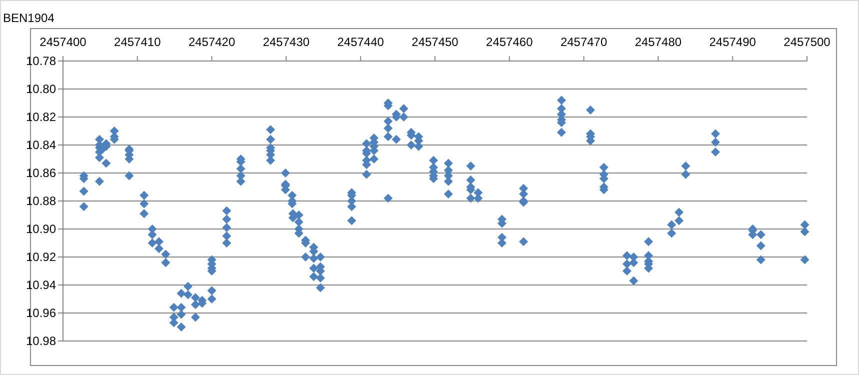 This screenshot has width=859, height=375. I want to click on y-tick-label: 10.90, so click(41, 229).